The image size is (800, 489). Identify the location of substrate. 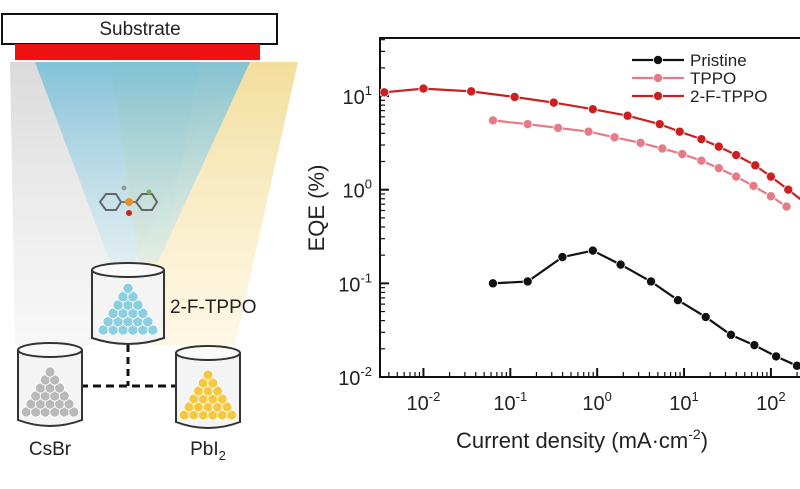
(139, 29).